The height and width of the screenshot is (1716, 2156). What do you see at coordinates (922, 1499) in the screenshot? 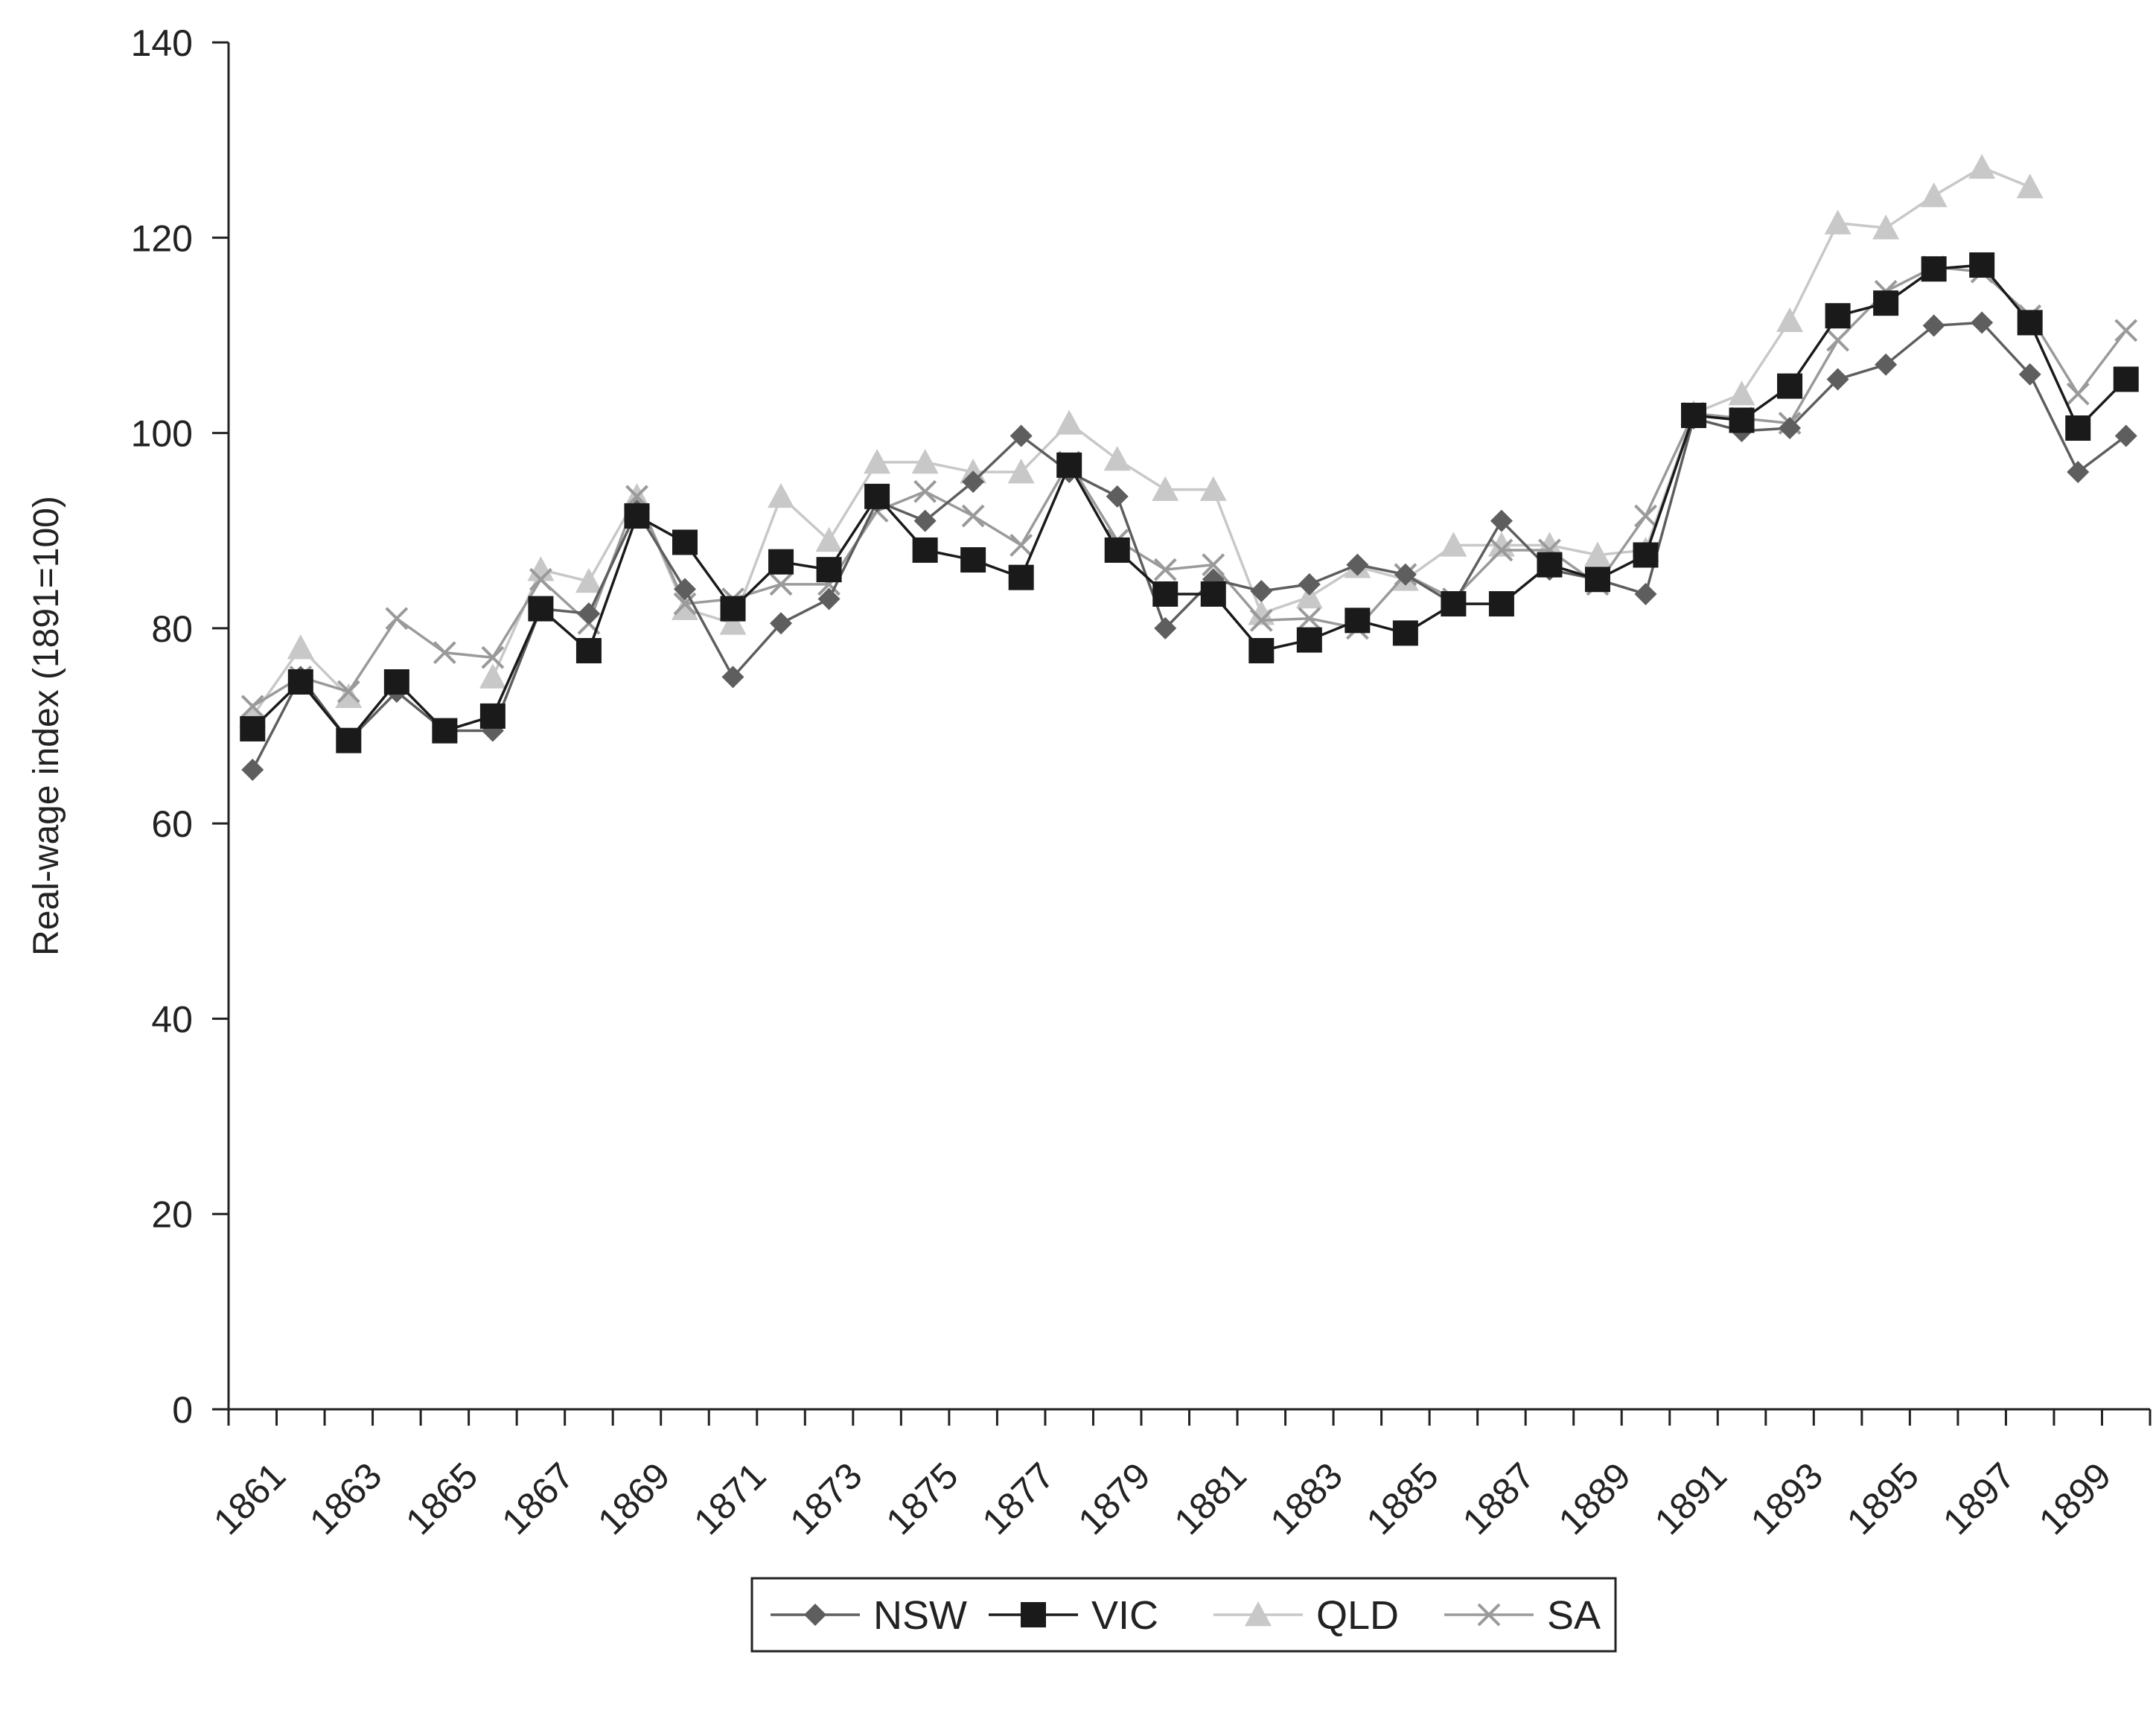
I see `x-tick-label: 1875` at bounding box center [922, 1499].